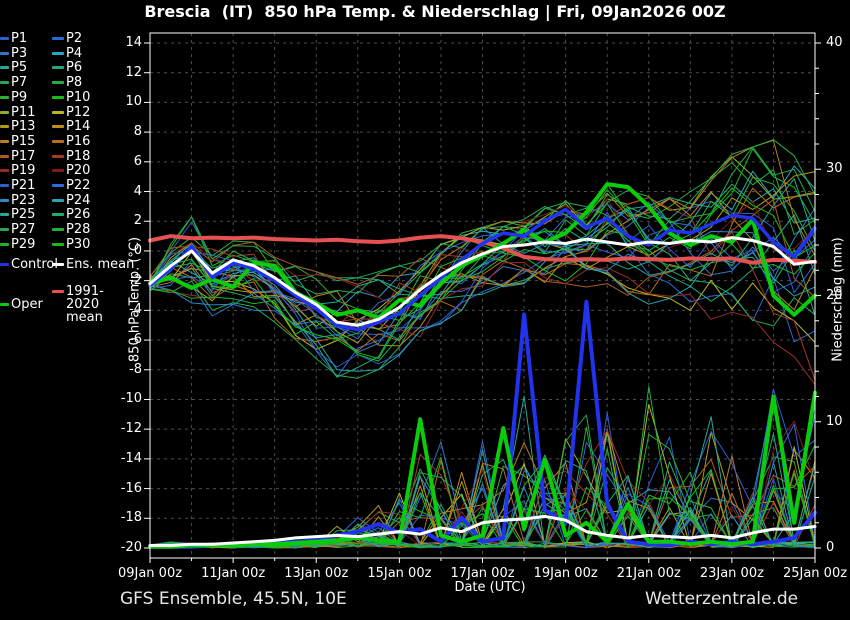 The width and height of the screenshot is (850, 620). I want to click on legend-member-p1-label: P1, so click(19, 38).